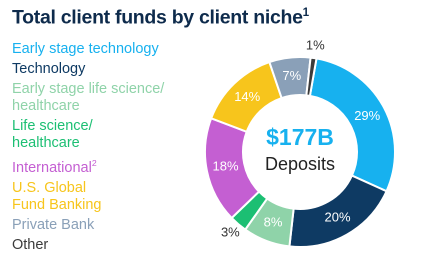 The height and width of the screenshot is (272, 432). Describe the element at coordinates (226, 166) in the screenshot. I see `value-label: 18%` at that location.